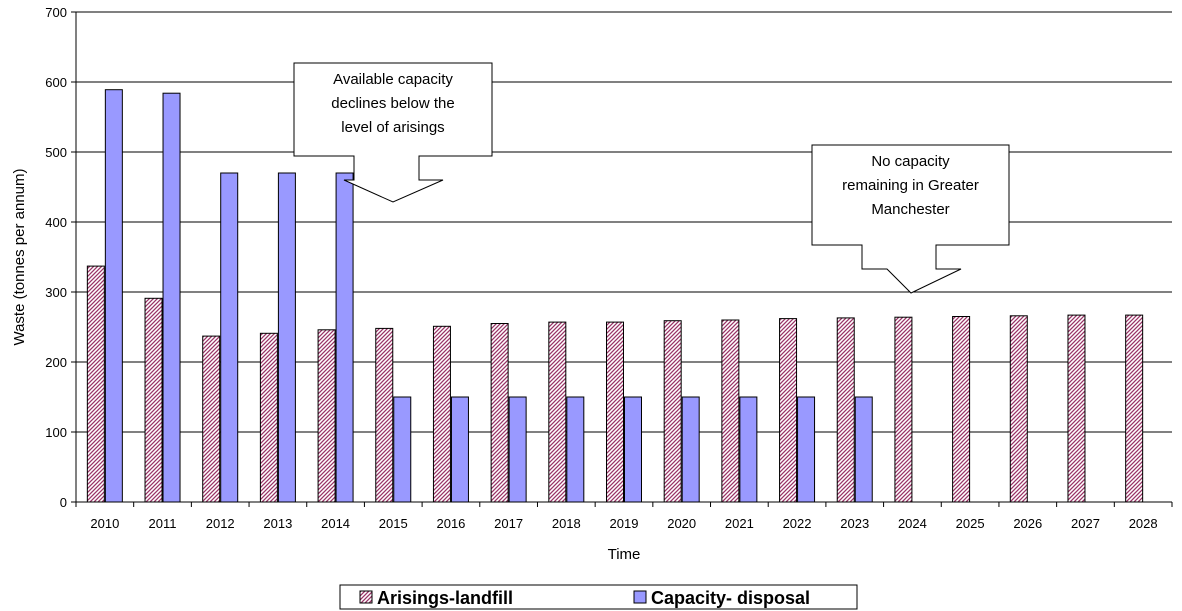  Describe the element at coordinates (56, 292) in the screenshot. I see `y-tick-label: 300` at that location.